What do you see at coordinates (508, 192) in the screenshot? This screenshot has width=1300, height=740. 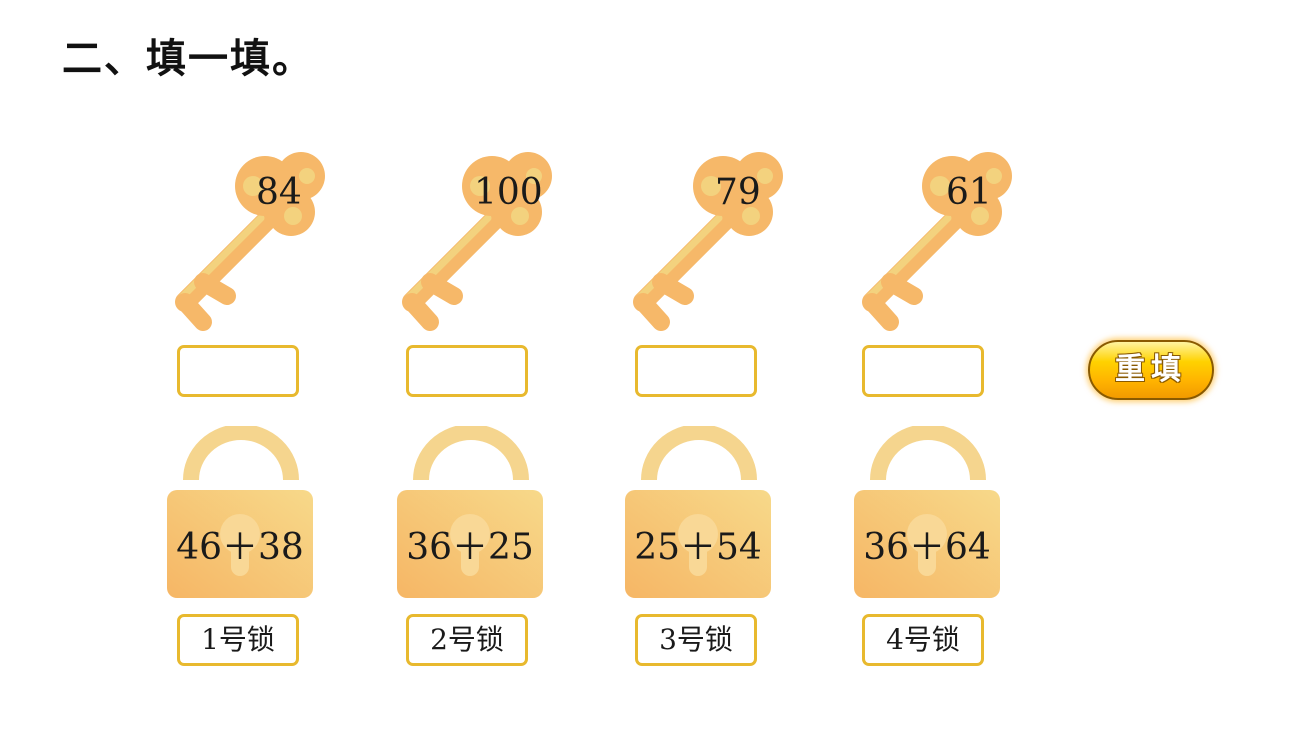 I see `key-number: 100` at bounding box center [508, 192].